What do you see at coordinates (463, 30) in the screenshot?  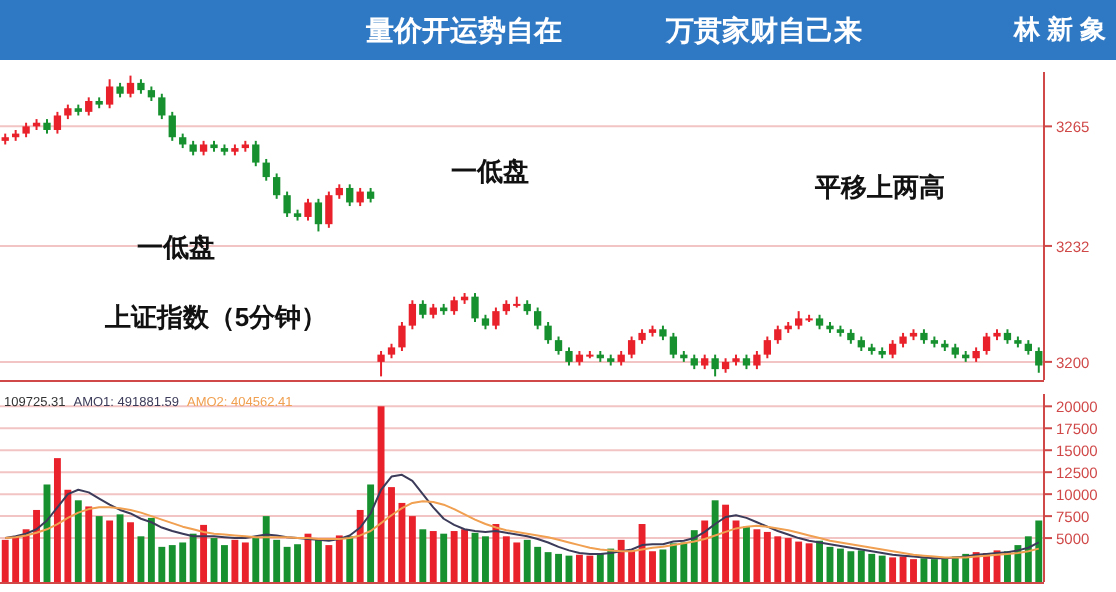 I see `chart-title: 量价开运势自在` at bounding box center [463, 30].